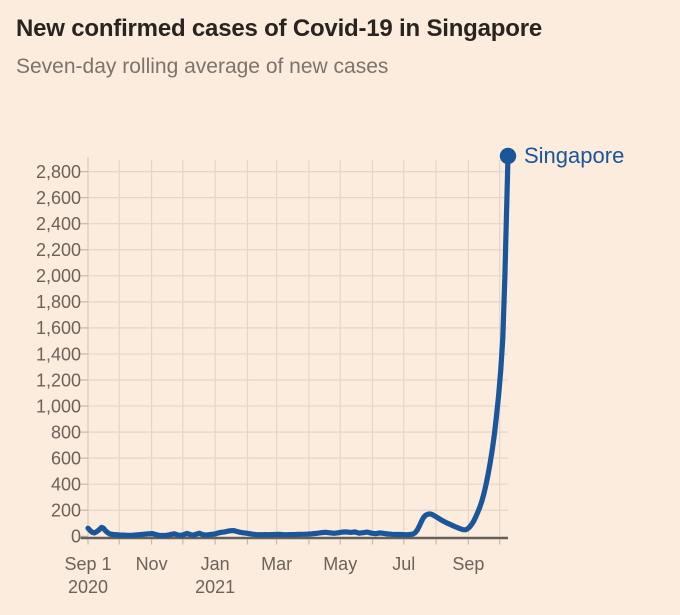 This screenshot has width=680, height=615. Describe the element at coordinates (66, 485) in the screenshot. I see `y-tick-label: 400` at that location.